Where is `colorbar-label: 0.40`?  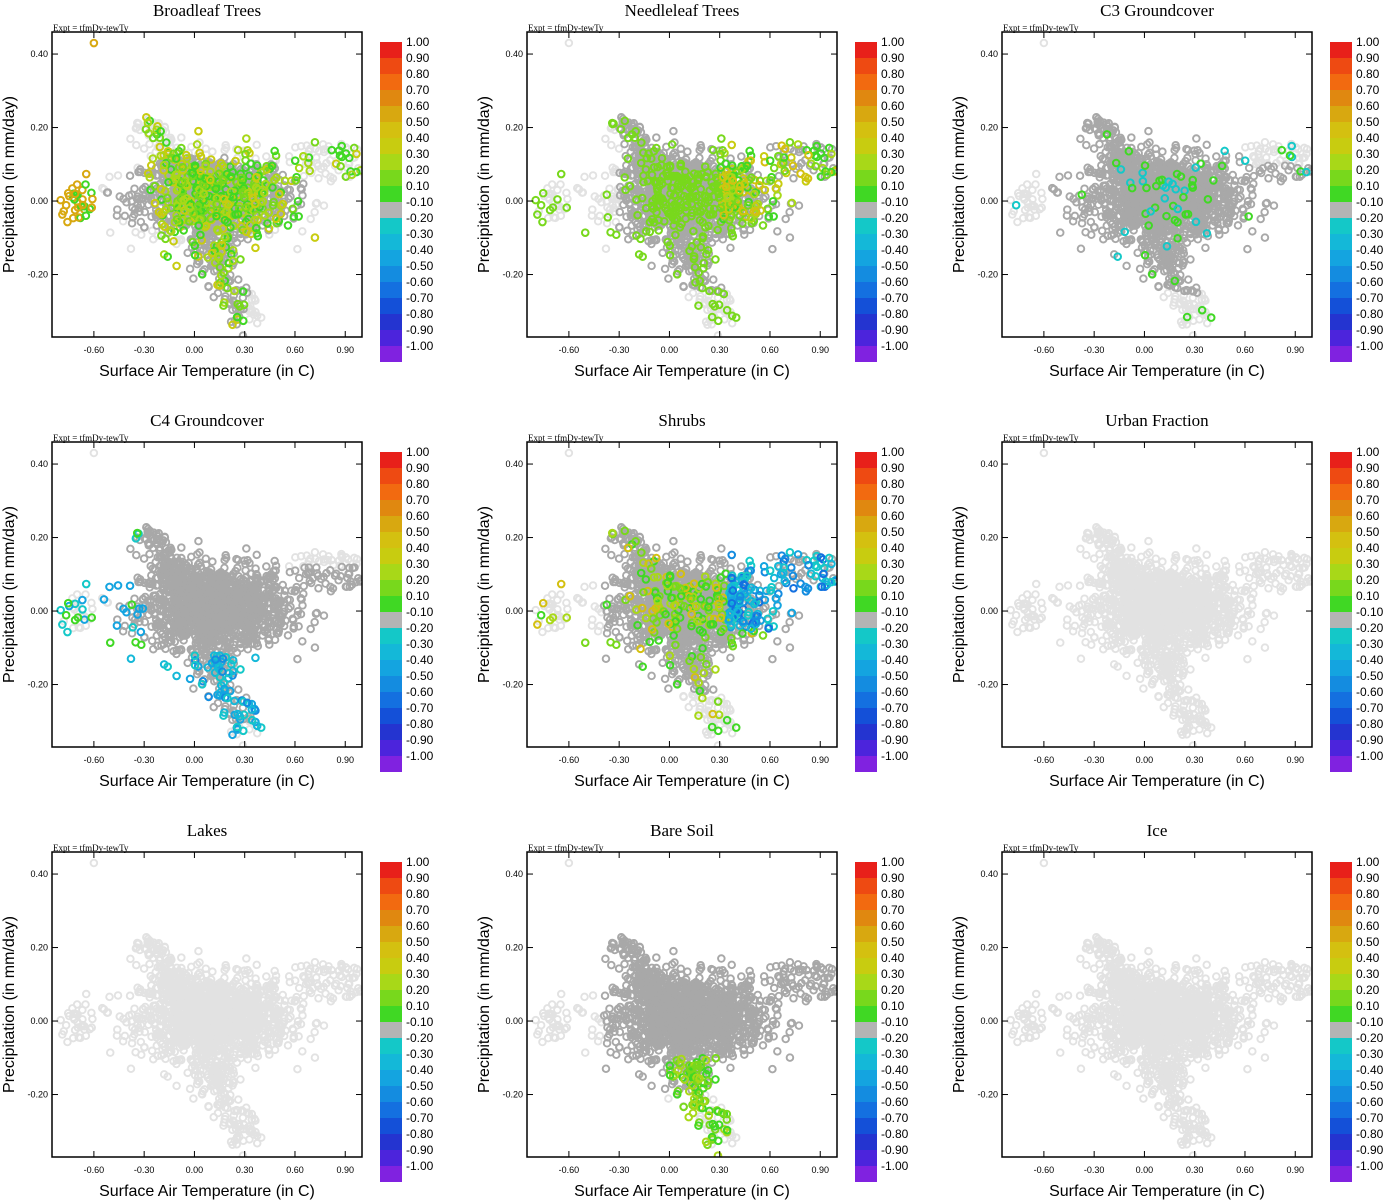 colorbar-label: 0.40 is located at coordinates (893, 138).